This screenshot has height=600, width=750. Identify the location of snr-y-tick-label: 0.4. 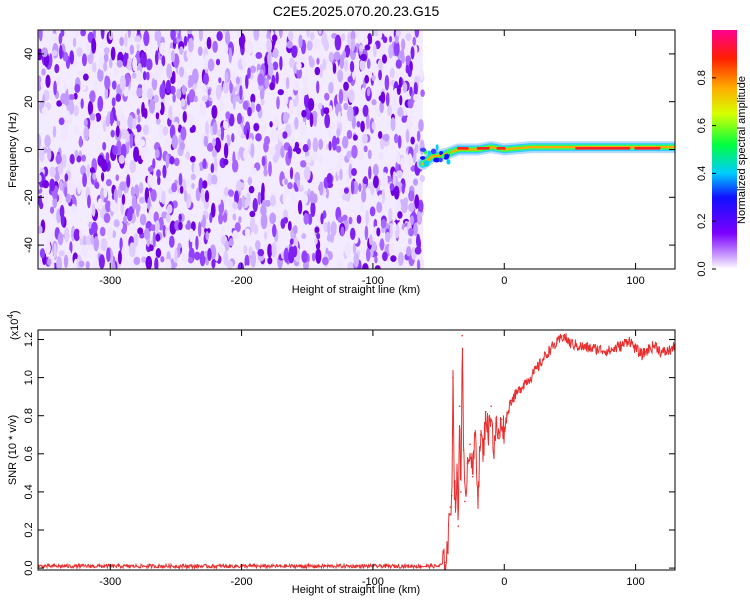
(29, 491).